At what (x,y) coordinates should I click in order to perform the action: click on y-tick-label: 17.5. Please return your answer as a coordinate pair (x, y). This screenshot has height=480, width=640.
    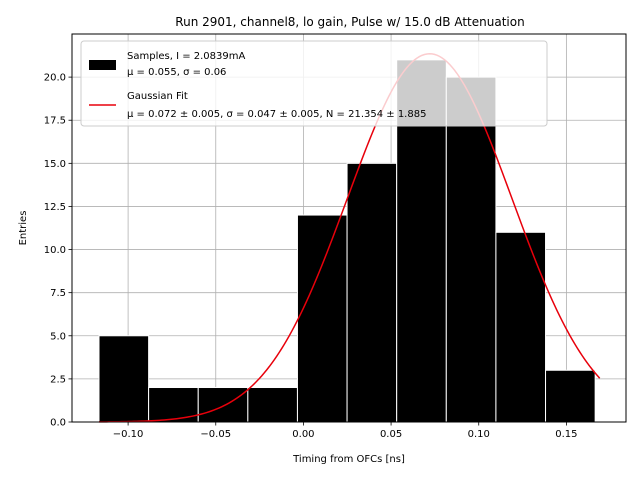
    Looking at the image, I should click on (55, 121).